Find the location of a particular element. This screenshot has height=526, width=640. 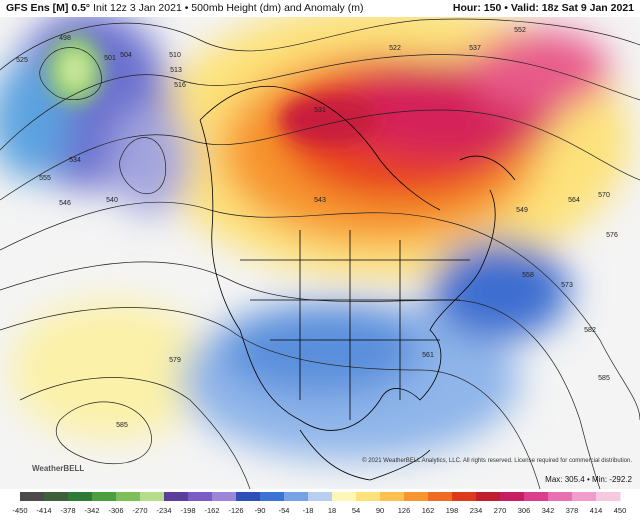

hour: Hour: 150 • is located at coordinates (480, 8).